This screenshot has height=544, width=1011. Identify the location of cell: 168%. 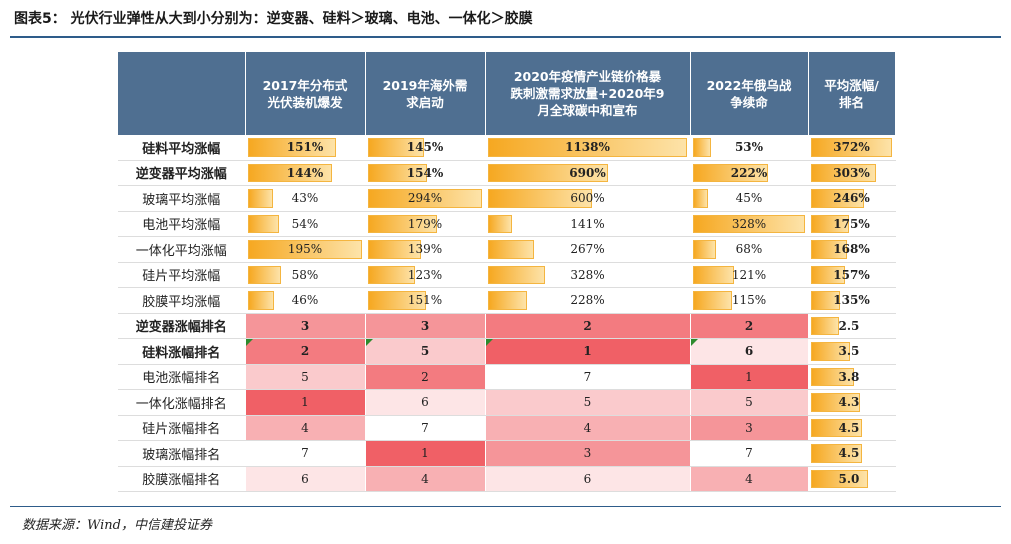
(852, 249).